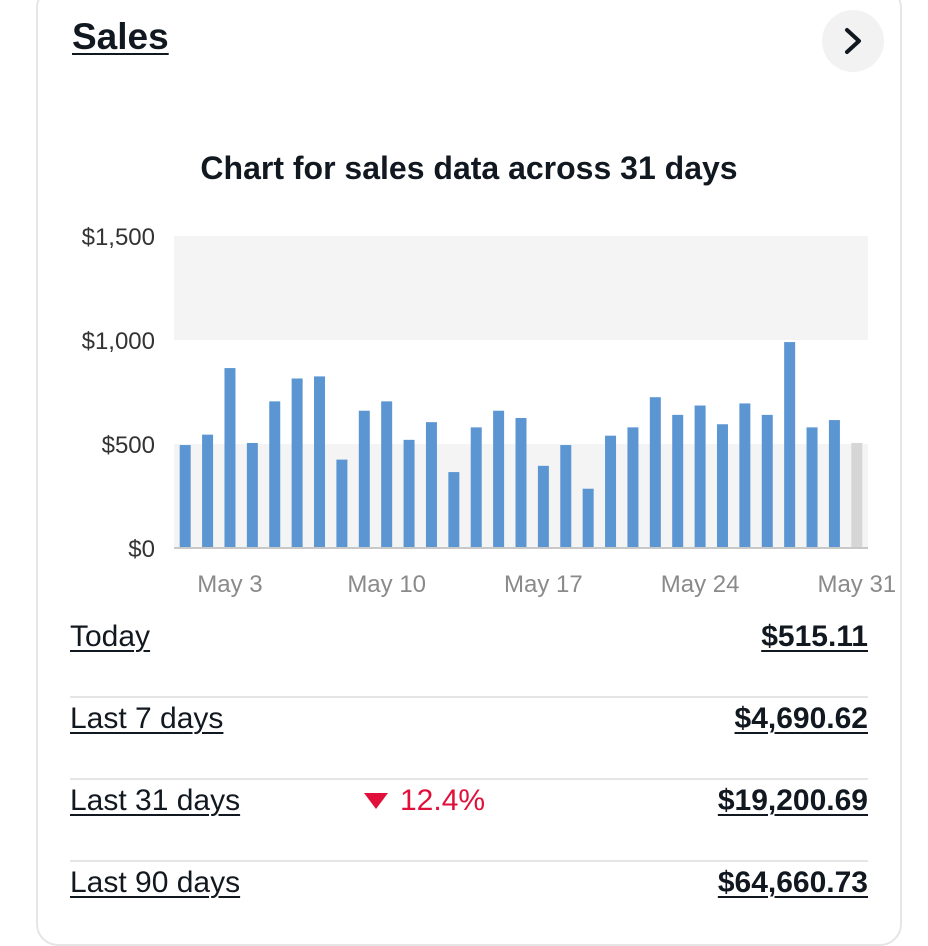 This screenshot has height=946, width=928. I want to click on card-title: Sales, so click(120, 36).